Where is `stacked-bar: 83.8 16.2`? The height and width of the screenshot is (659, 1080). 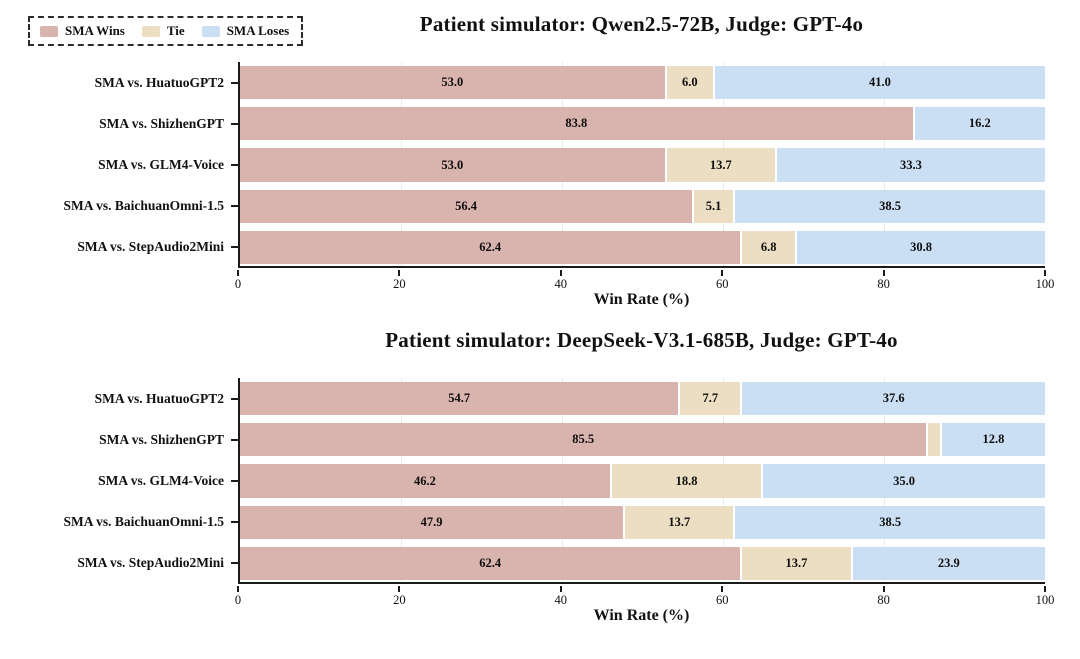 stacked-bar: 83.8 16.2 is located at coordinates (642, 124).